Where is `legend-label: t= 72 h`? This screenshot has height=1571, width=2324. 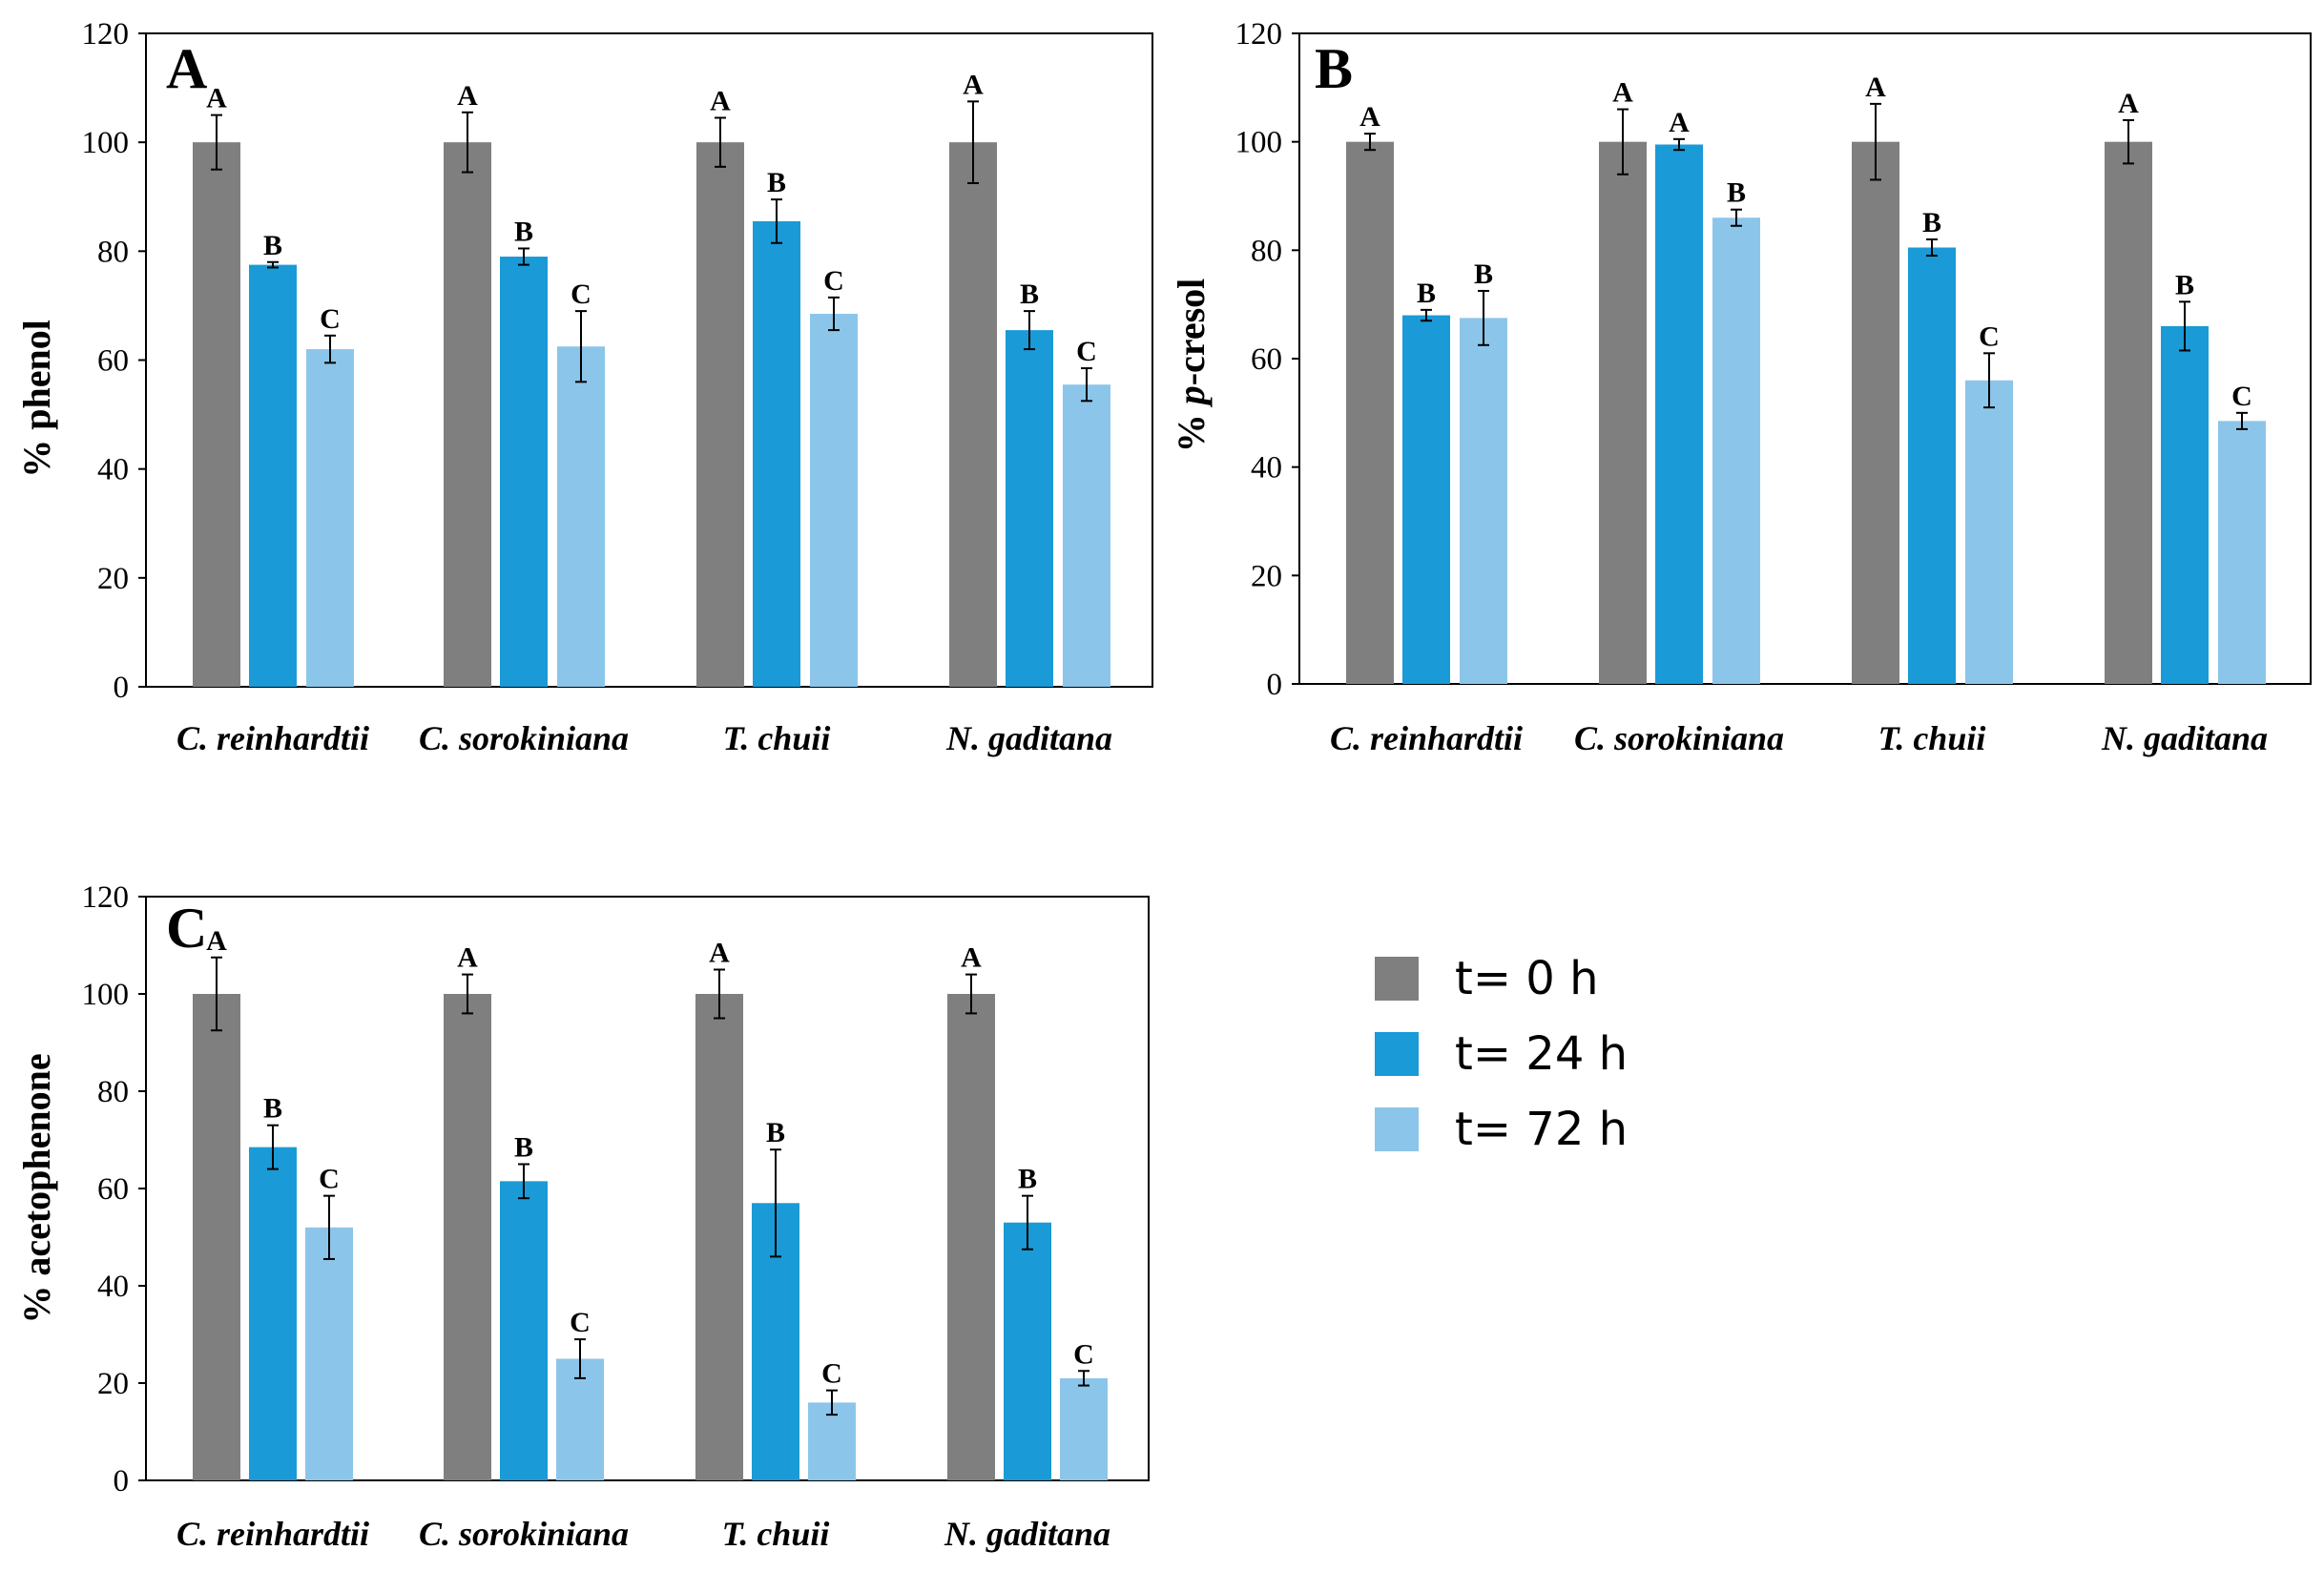
legend-label: t= 72 h is located at coordinates (1541, 1129).